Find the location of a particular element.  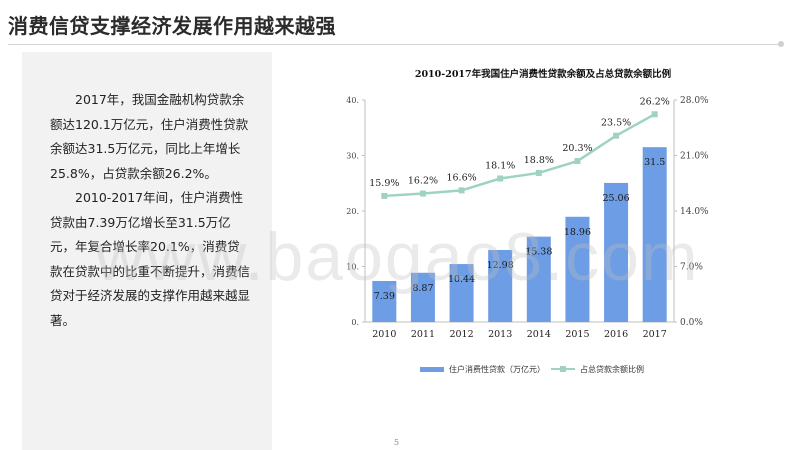

y-left-tick-label: 40. is located at coordinates (352, 100).